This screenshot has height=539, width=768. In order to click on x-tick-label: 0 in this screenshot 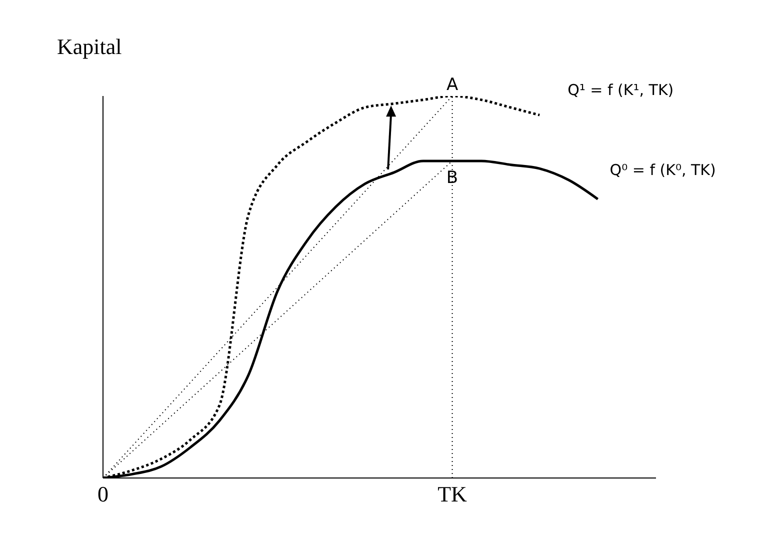, I will do `click(103, 494)`.